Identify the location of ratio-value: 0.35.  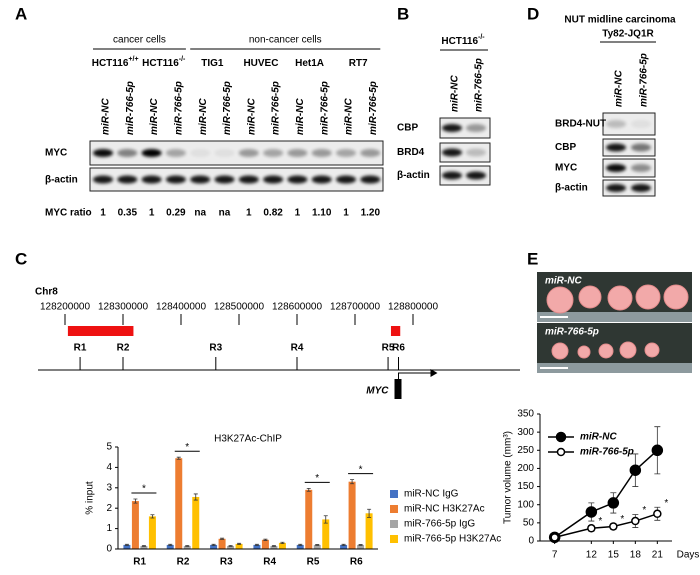
(128, 213).